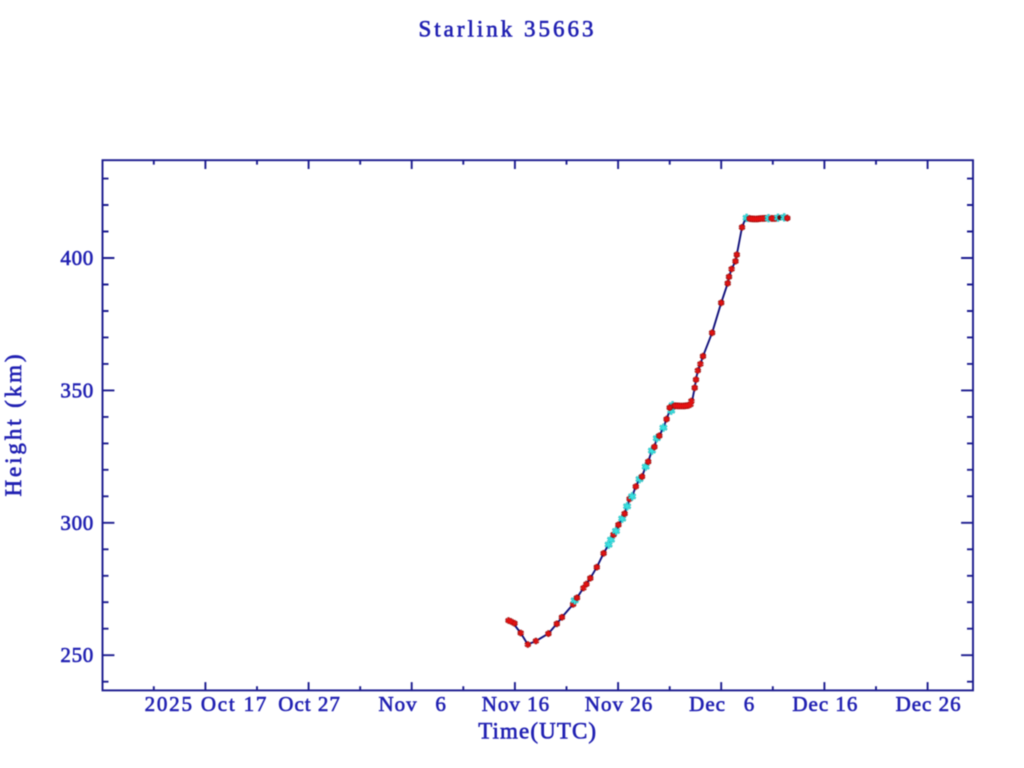 This screenshot has width=1024, height=768. I want to click on svg-text: Oct 27, so click(309, 704).